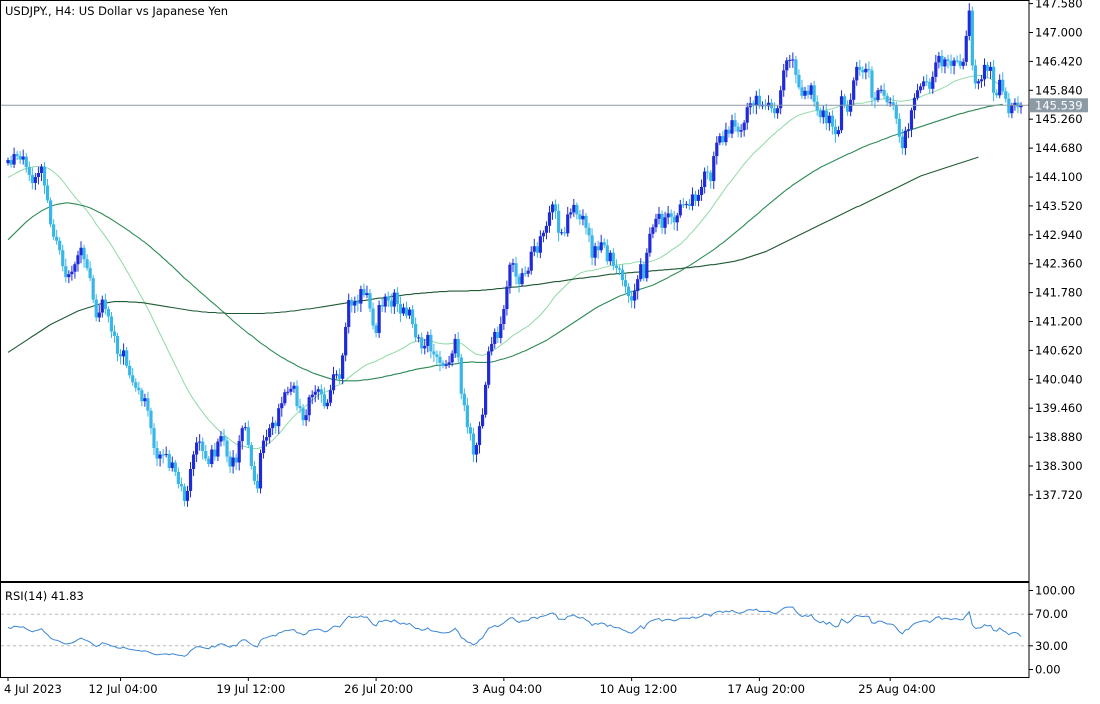  Describe the element at coordinates (1059, 495) in the screenshot. I see `price-tick-label: 137.720` at that location.